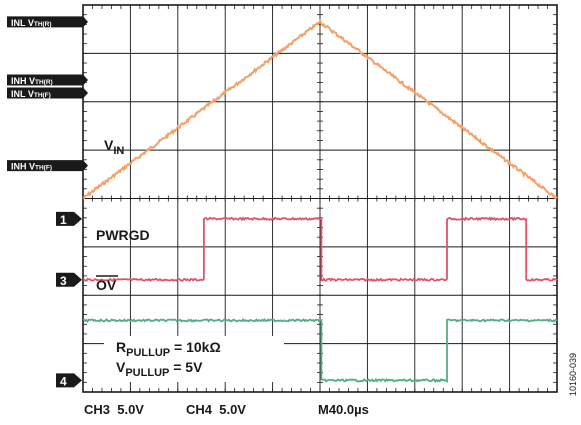 Image resolution: width=581 pixels, height=425 pixels. I want to click on threshold-marker-label: INH VTH(F), so click(31, 167).